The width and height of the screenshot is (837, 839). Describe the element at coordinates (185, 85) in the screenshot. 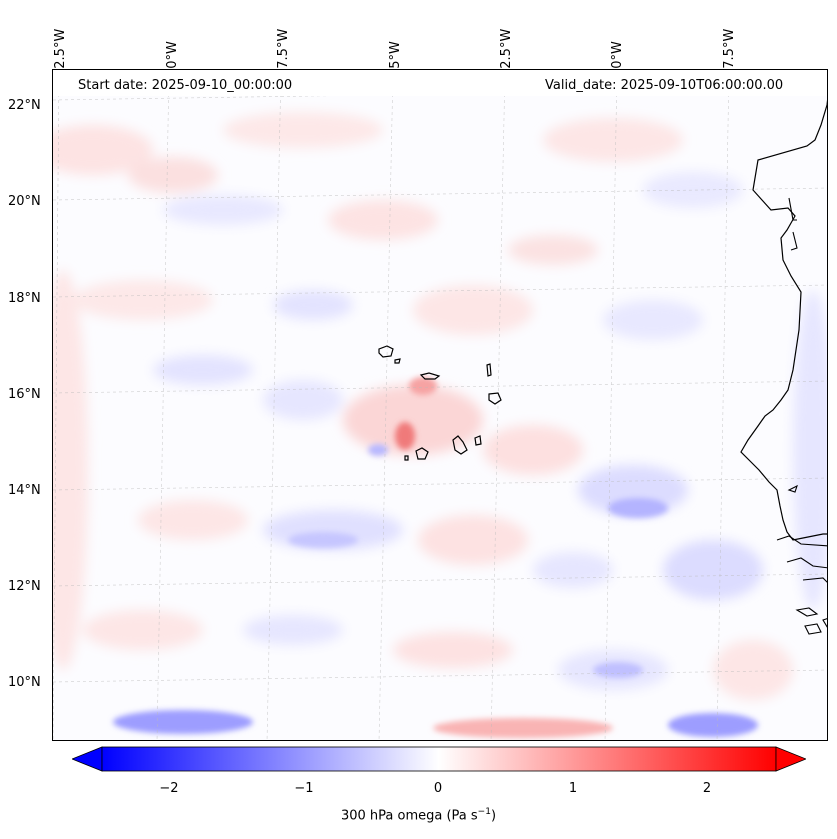

I see `start-date-label: Start date: 2025-09-10_00:00:00` at that location.